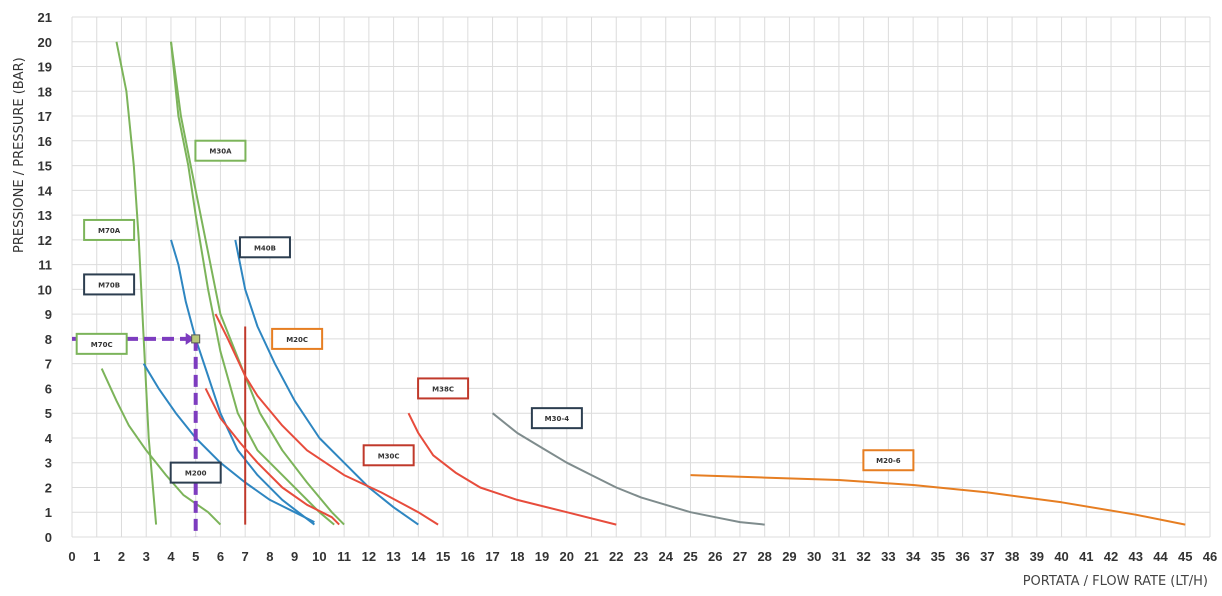 The height and width of the screenshot is (596, 1222). I want to click on series-line-m20c, so click(326, 419).